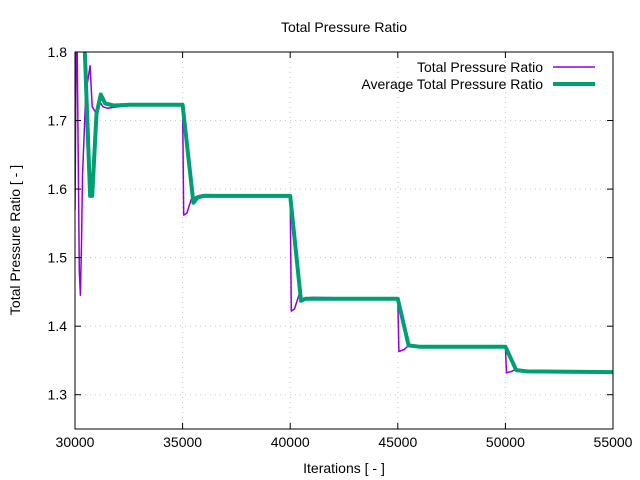 The image size is (640, 480). I want to click on chart-title: Total Pressure Ratio, so click(344, 27).